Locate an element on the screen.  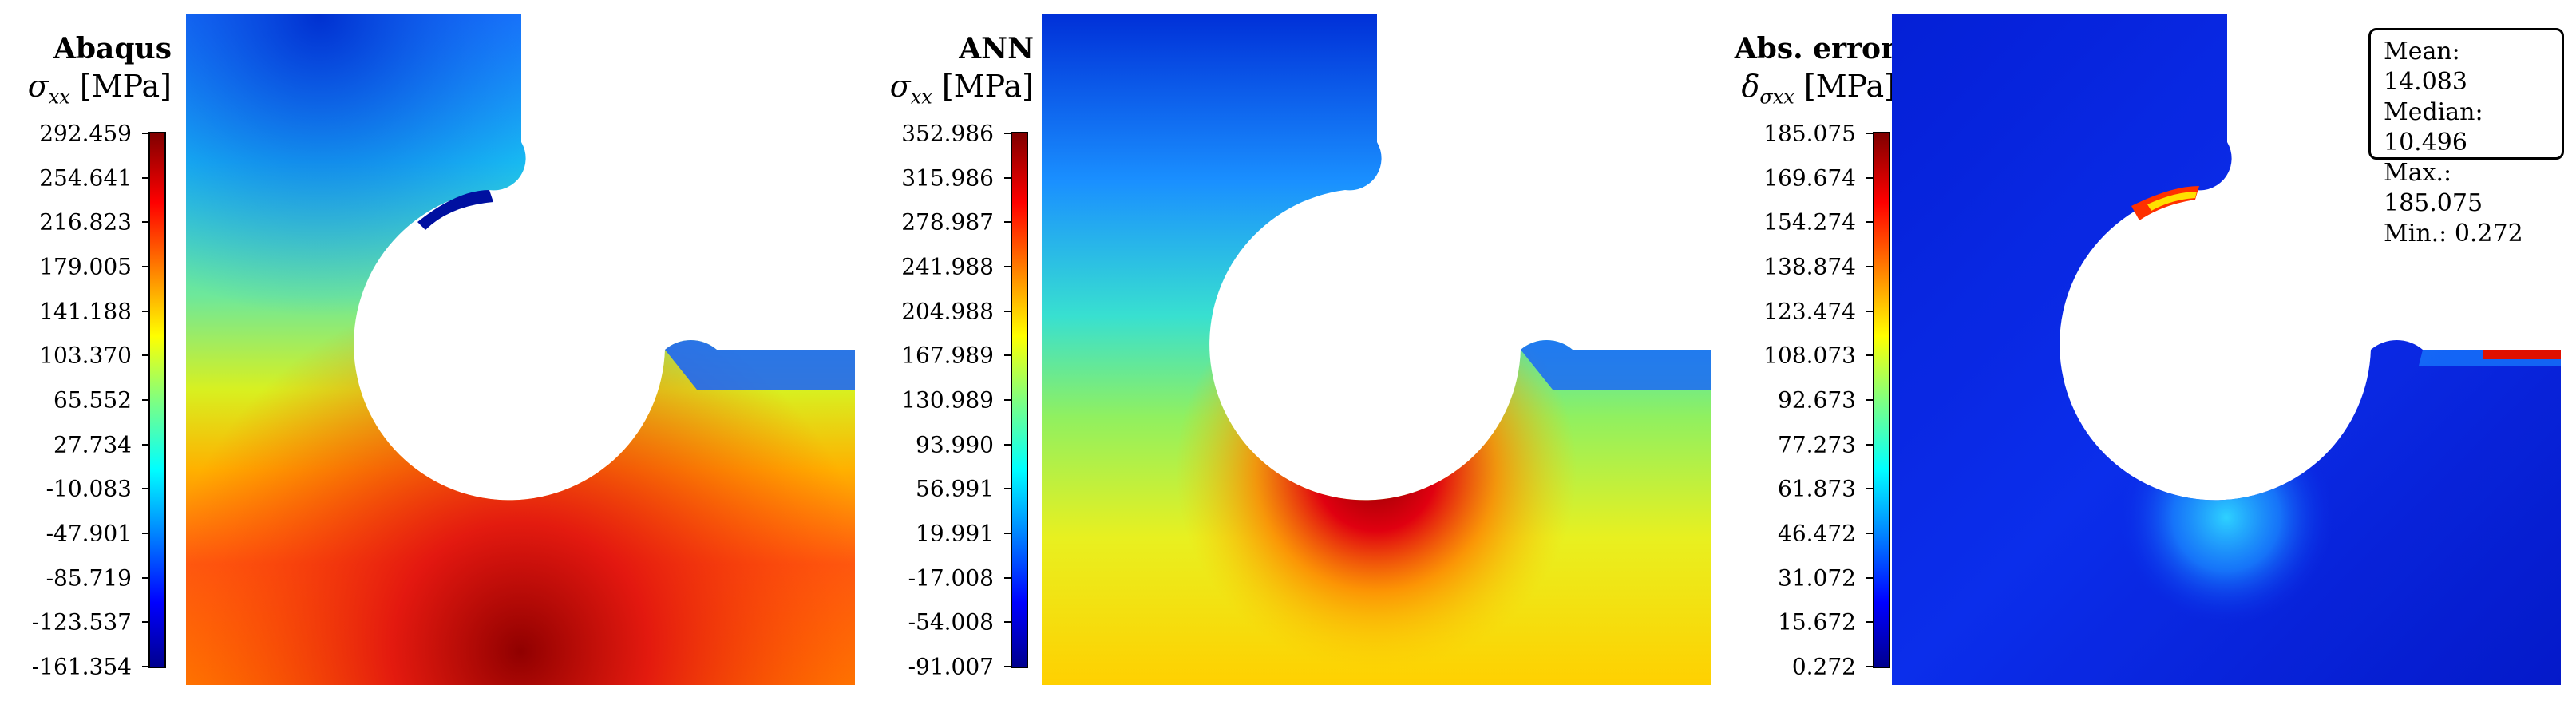
colorbar-tick-label: 65.552 is located at coordinates (93, 400).